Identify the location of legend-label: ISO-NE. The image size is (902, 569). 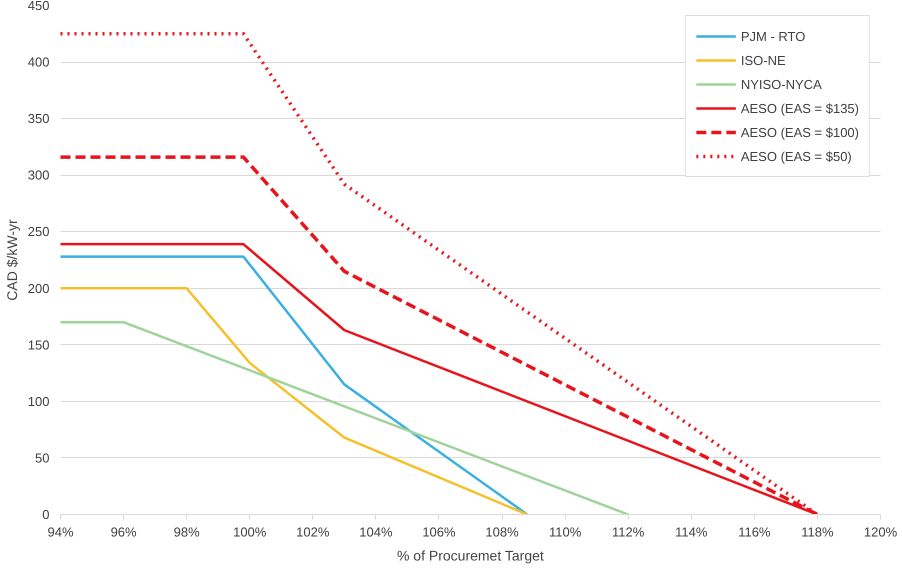
(763, 60).